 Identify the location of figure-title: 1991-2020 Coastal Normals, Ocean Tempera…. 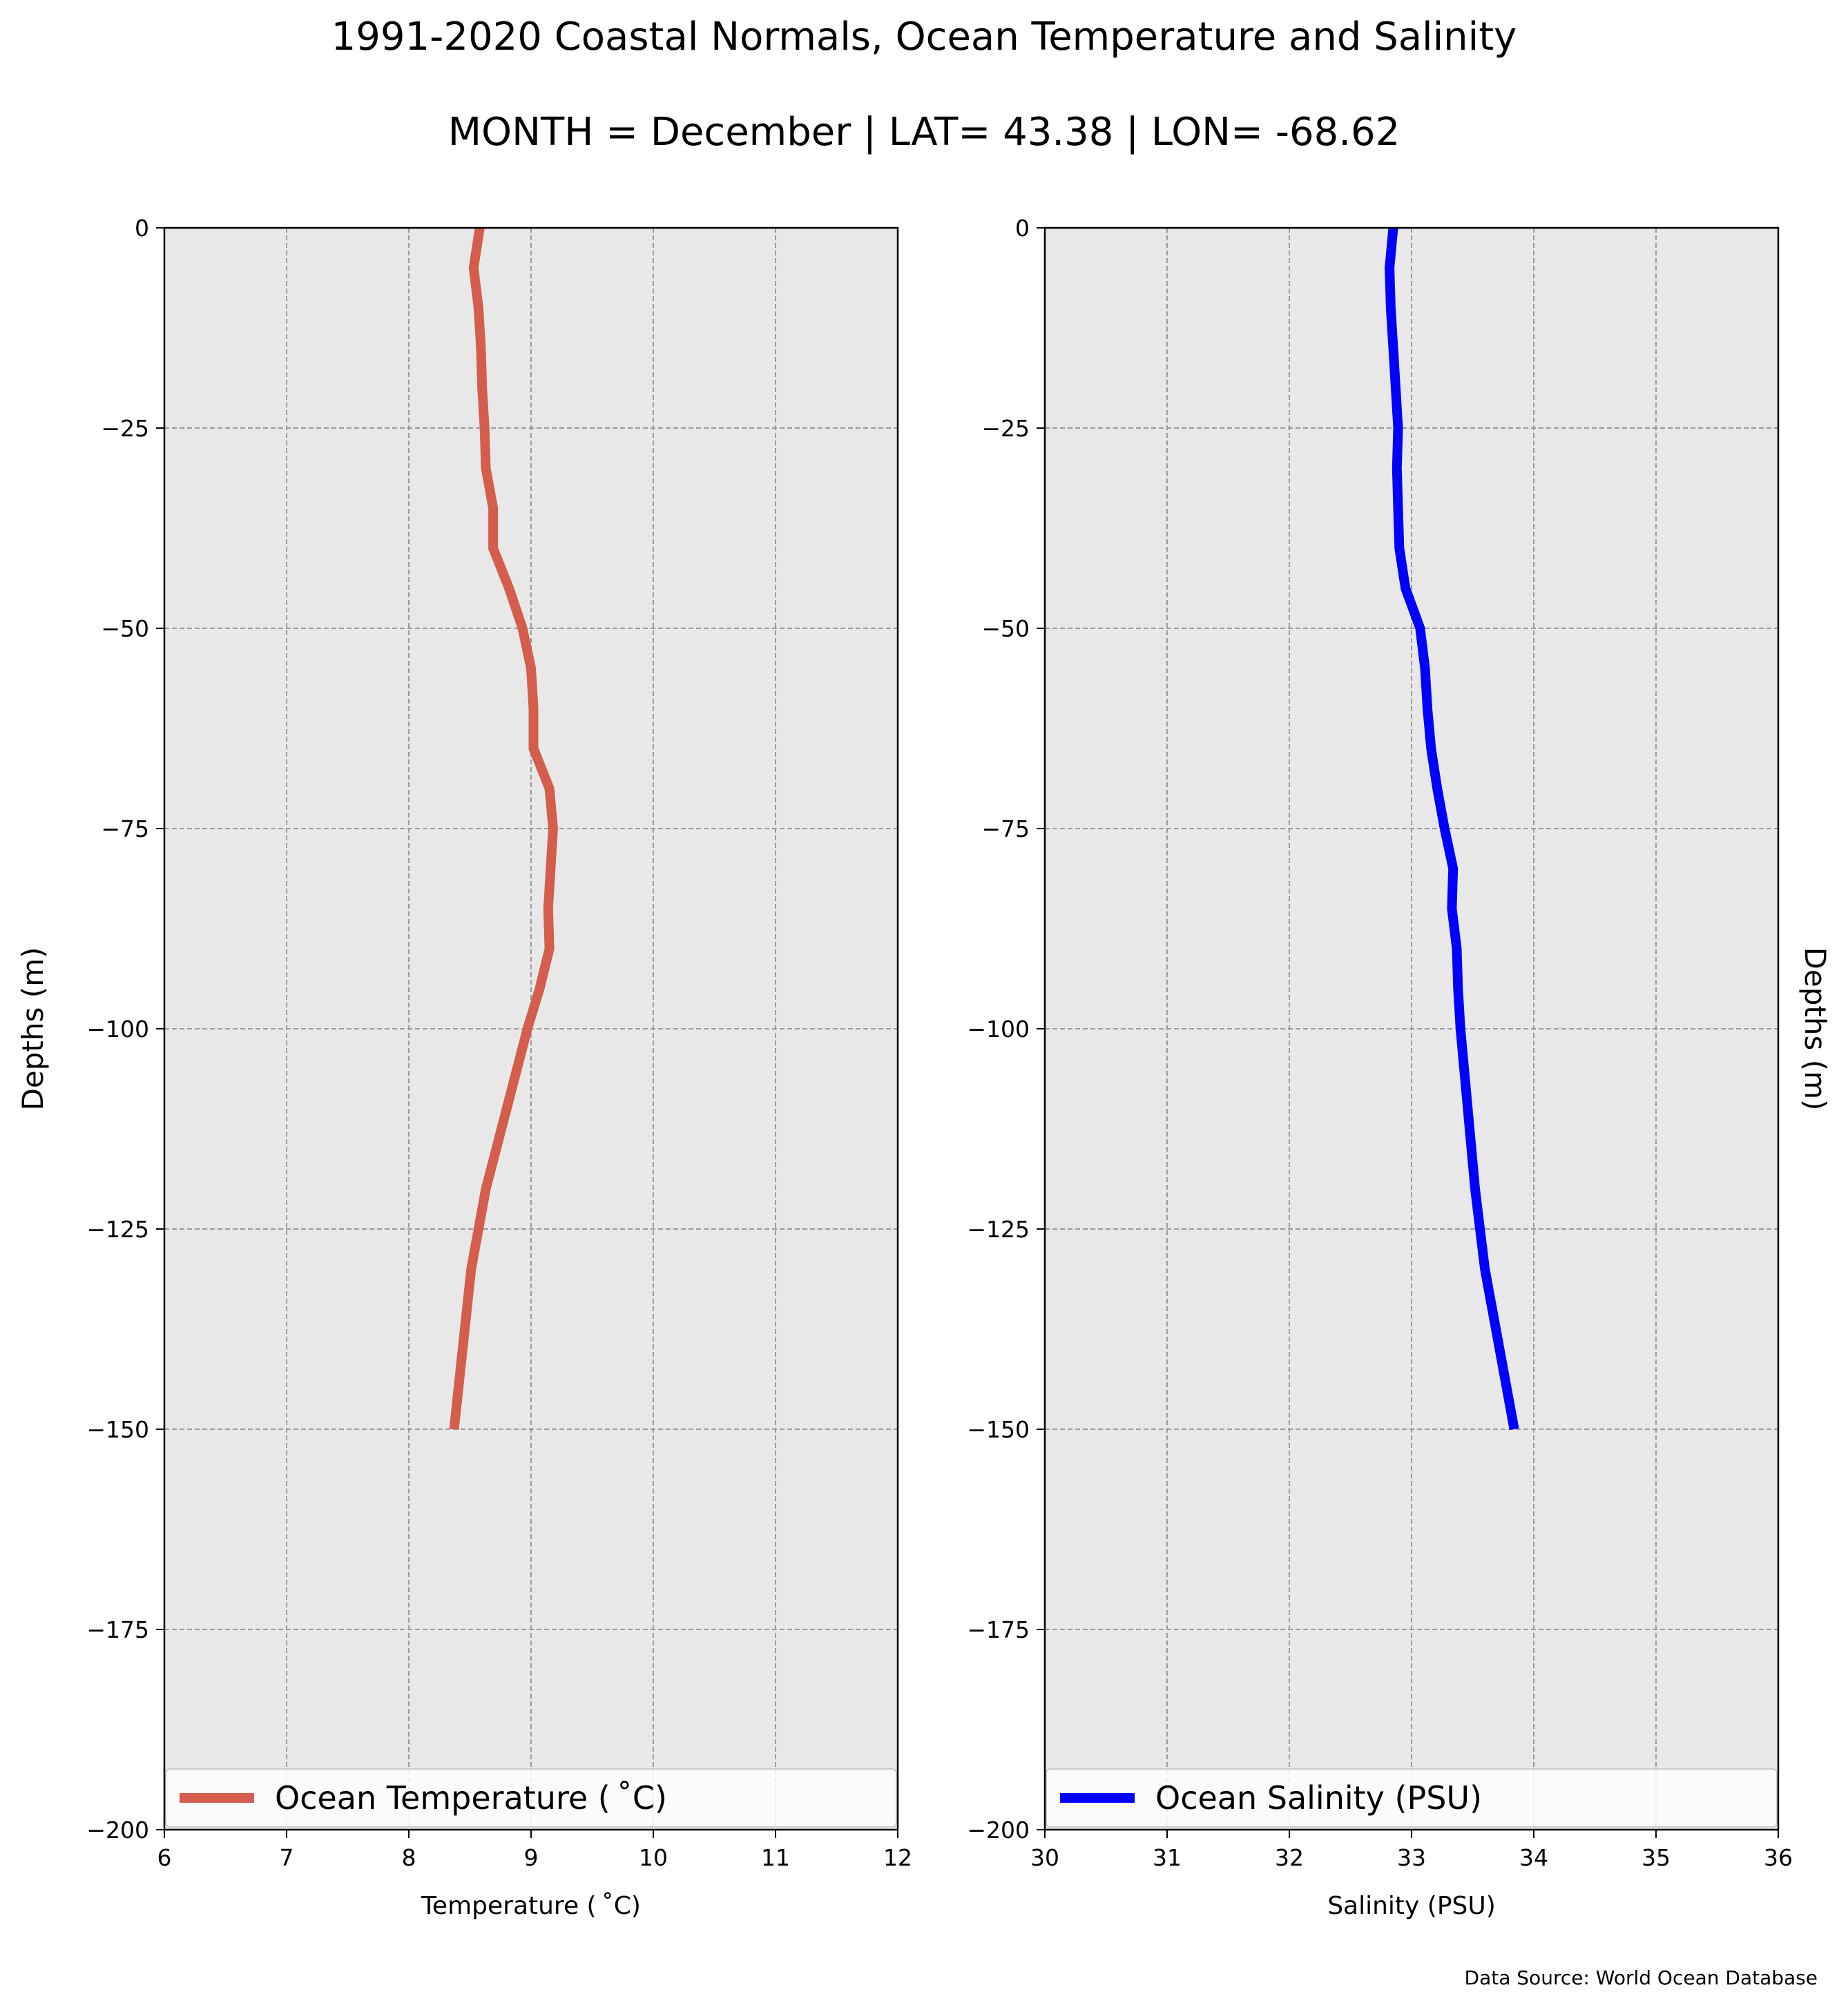
(924, 36).